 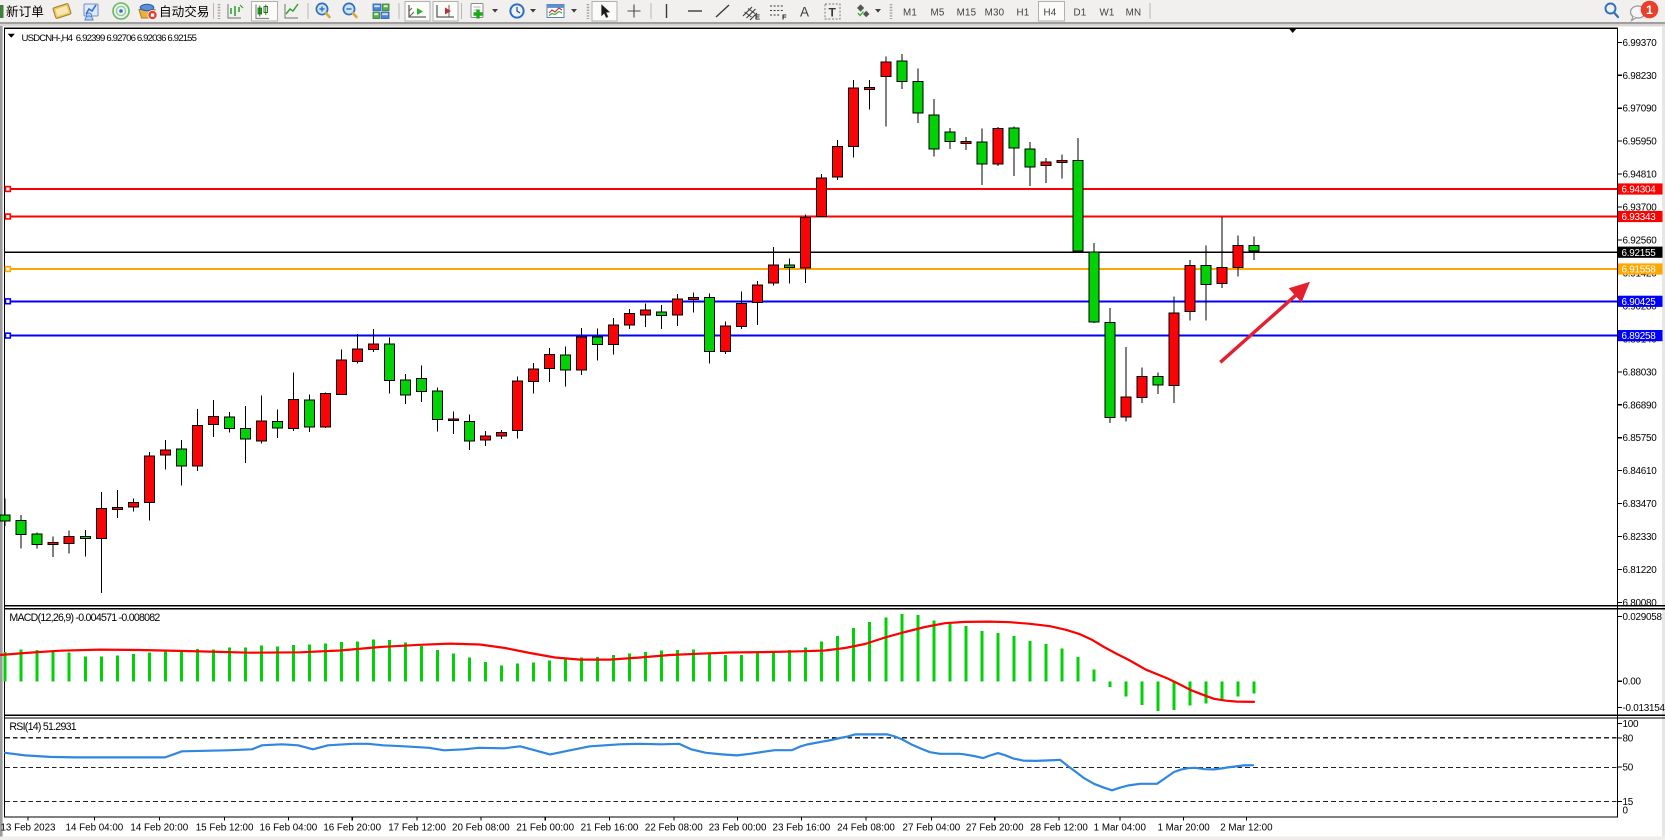 I want to click on svg-text: 6.93700, so click(x=1640, y=208).